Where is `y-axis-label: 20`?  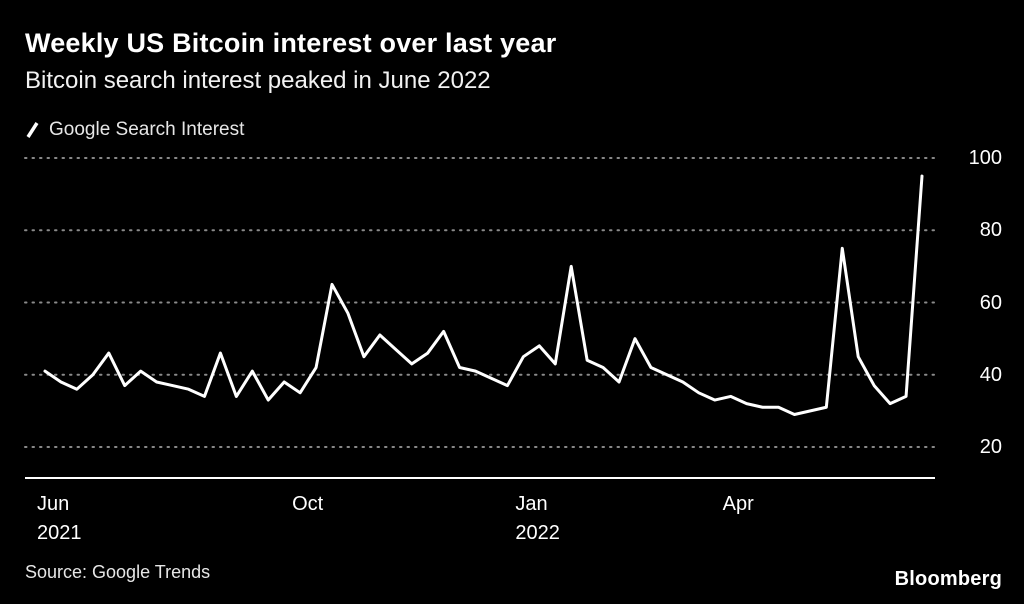 y-axis-label: 20 is located at coordinates (990, 447).